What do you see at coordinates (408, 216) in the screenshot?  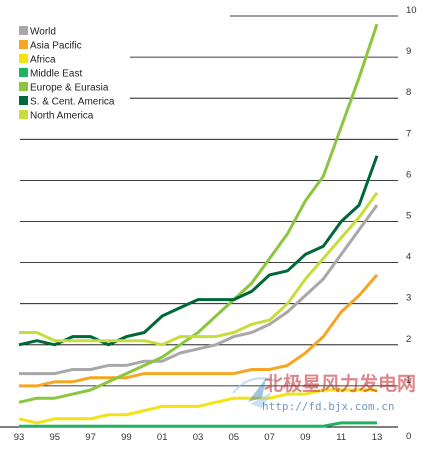 I see `y-tick-label: 5` at bounding box center [408, 216].